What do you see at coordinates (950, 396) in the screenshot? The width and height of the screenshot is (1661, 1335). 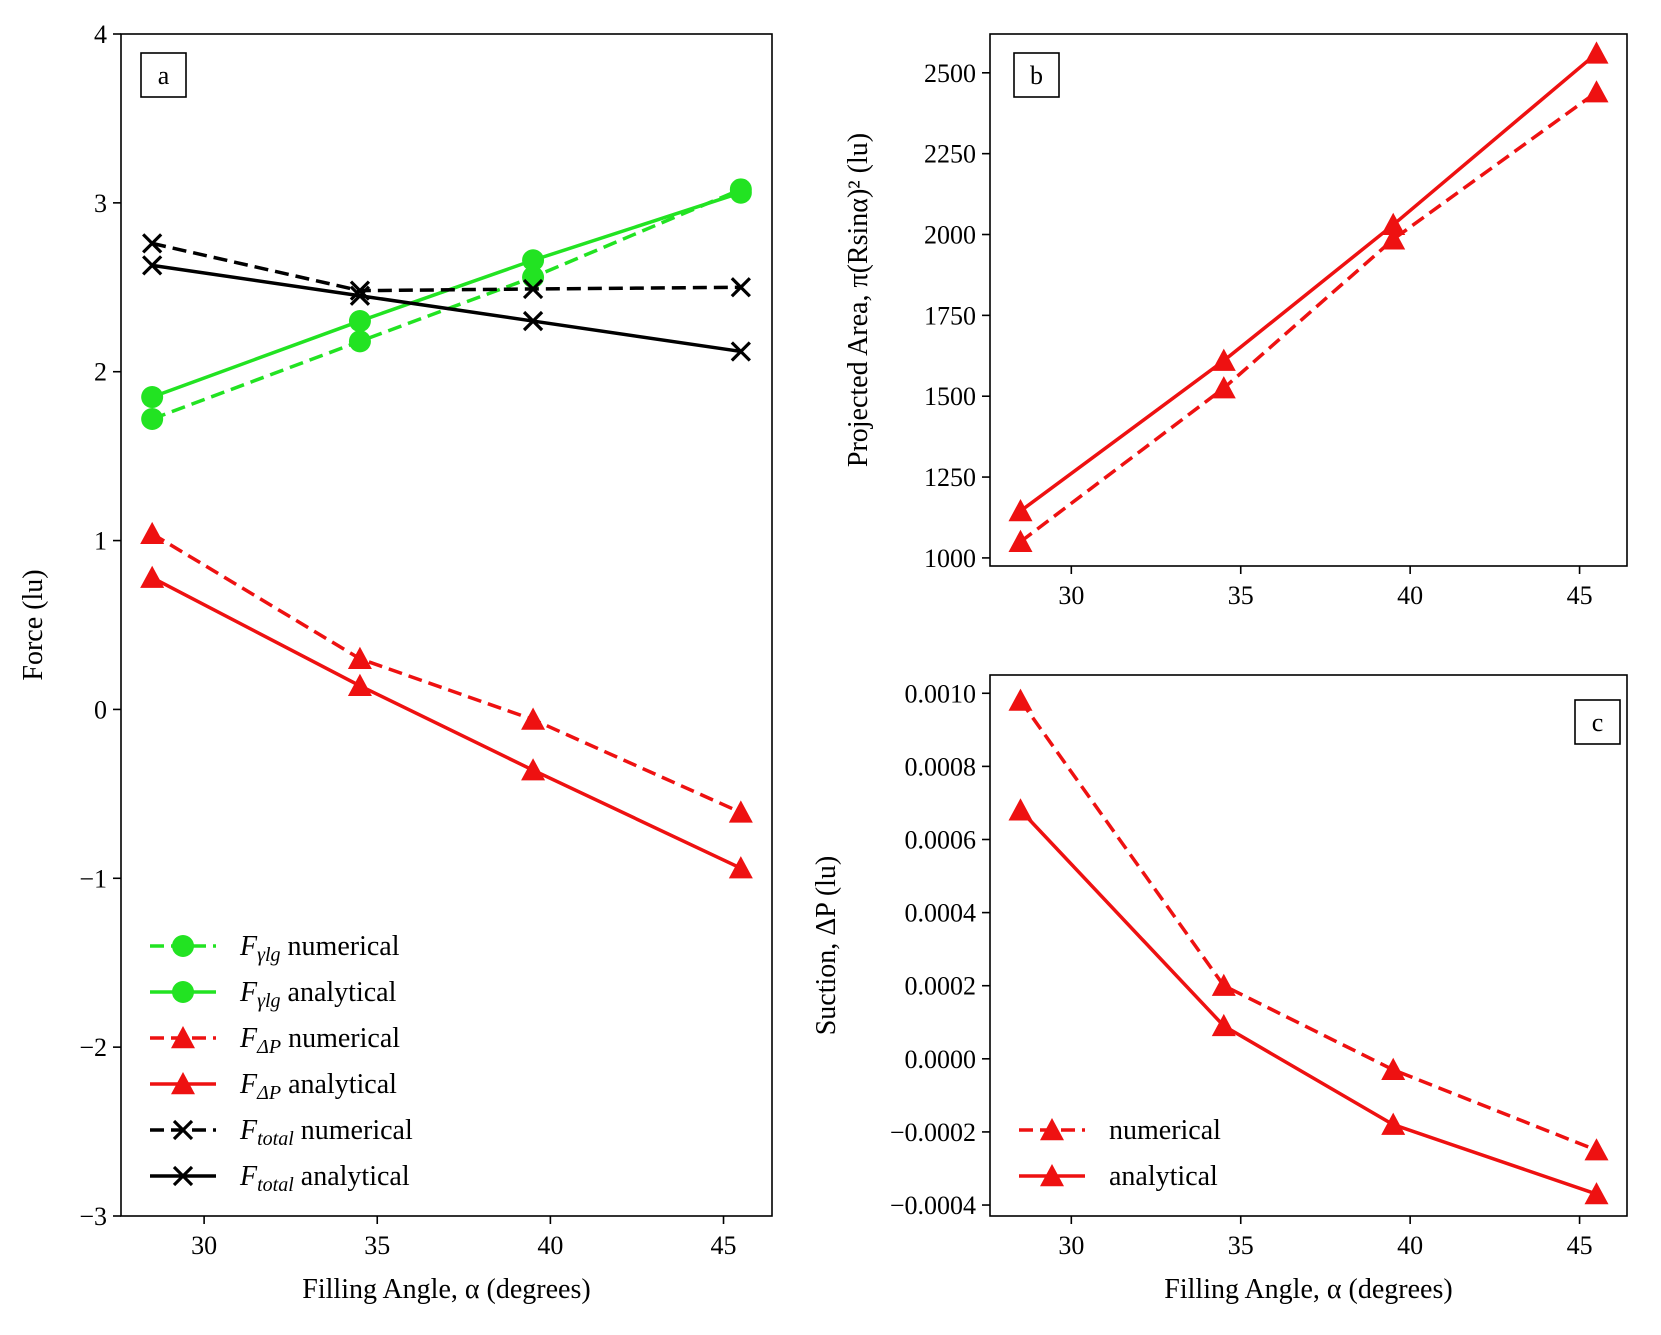 I see `panel-b-ytick-label-2: 1500` at bounding box center [950, 396].